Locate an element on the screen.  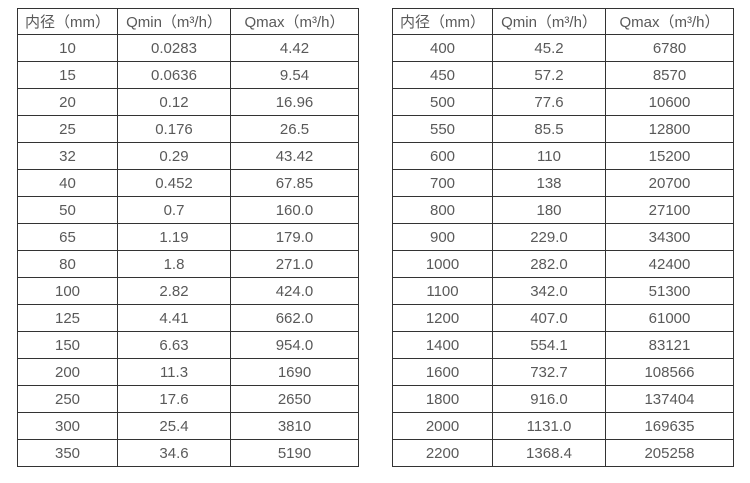
cell: 1200 is located at coordinates (442, 318).